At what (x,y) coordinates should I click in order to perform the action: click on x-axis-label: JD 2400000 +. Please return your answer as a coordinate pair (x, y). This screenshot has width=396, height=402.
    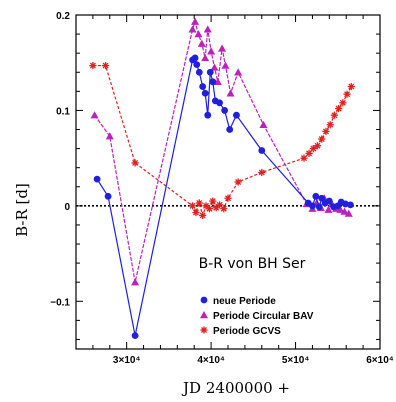
    Looking at the image, I should click on (235, 388).